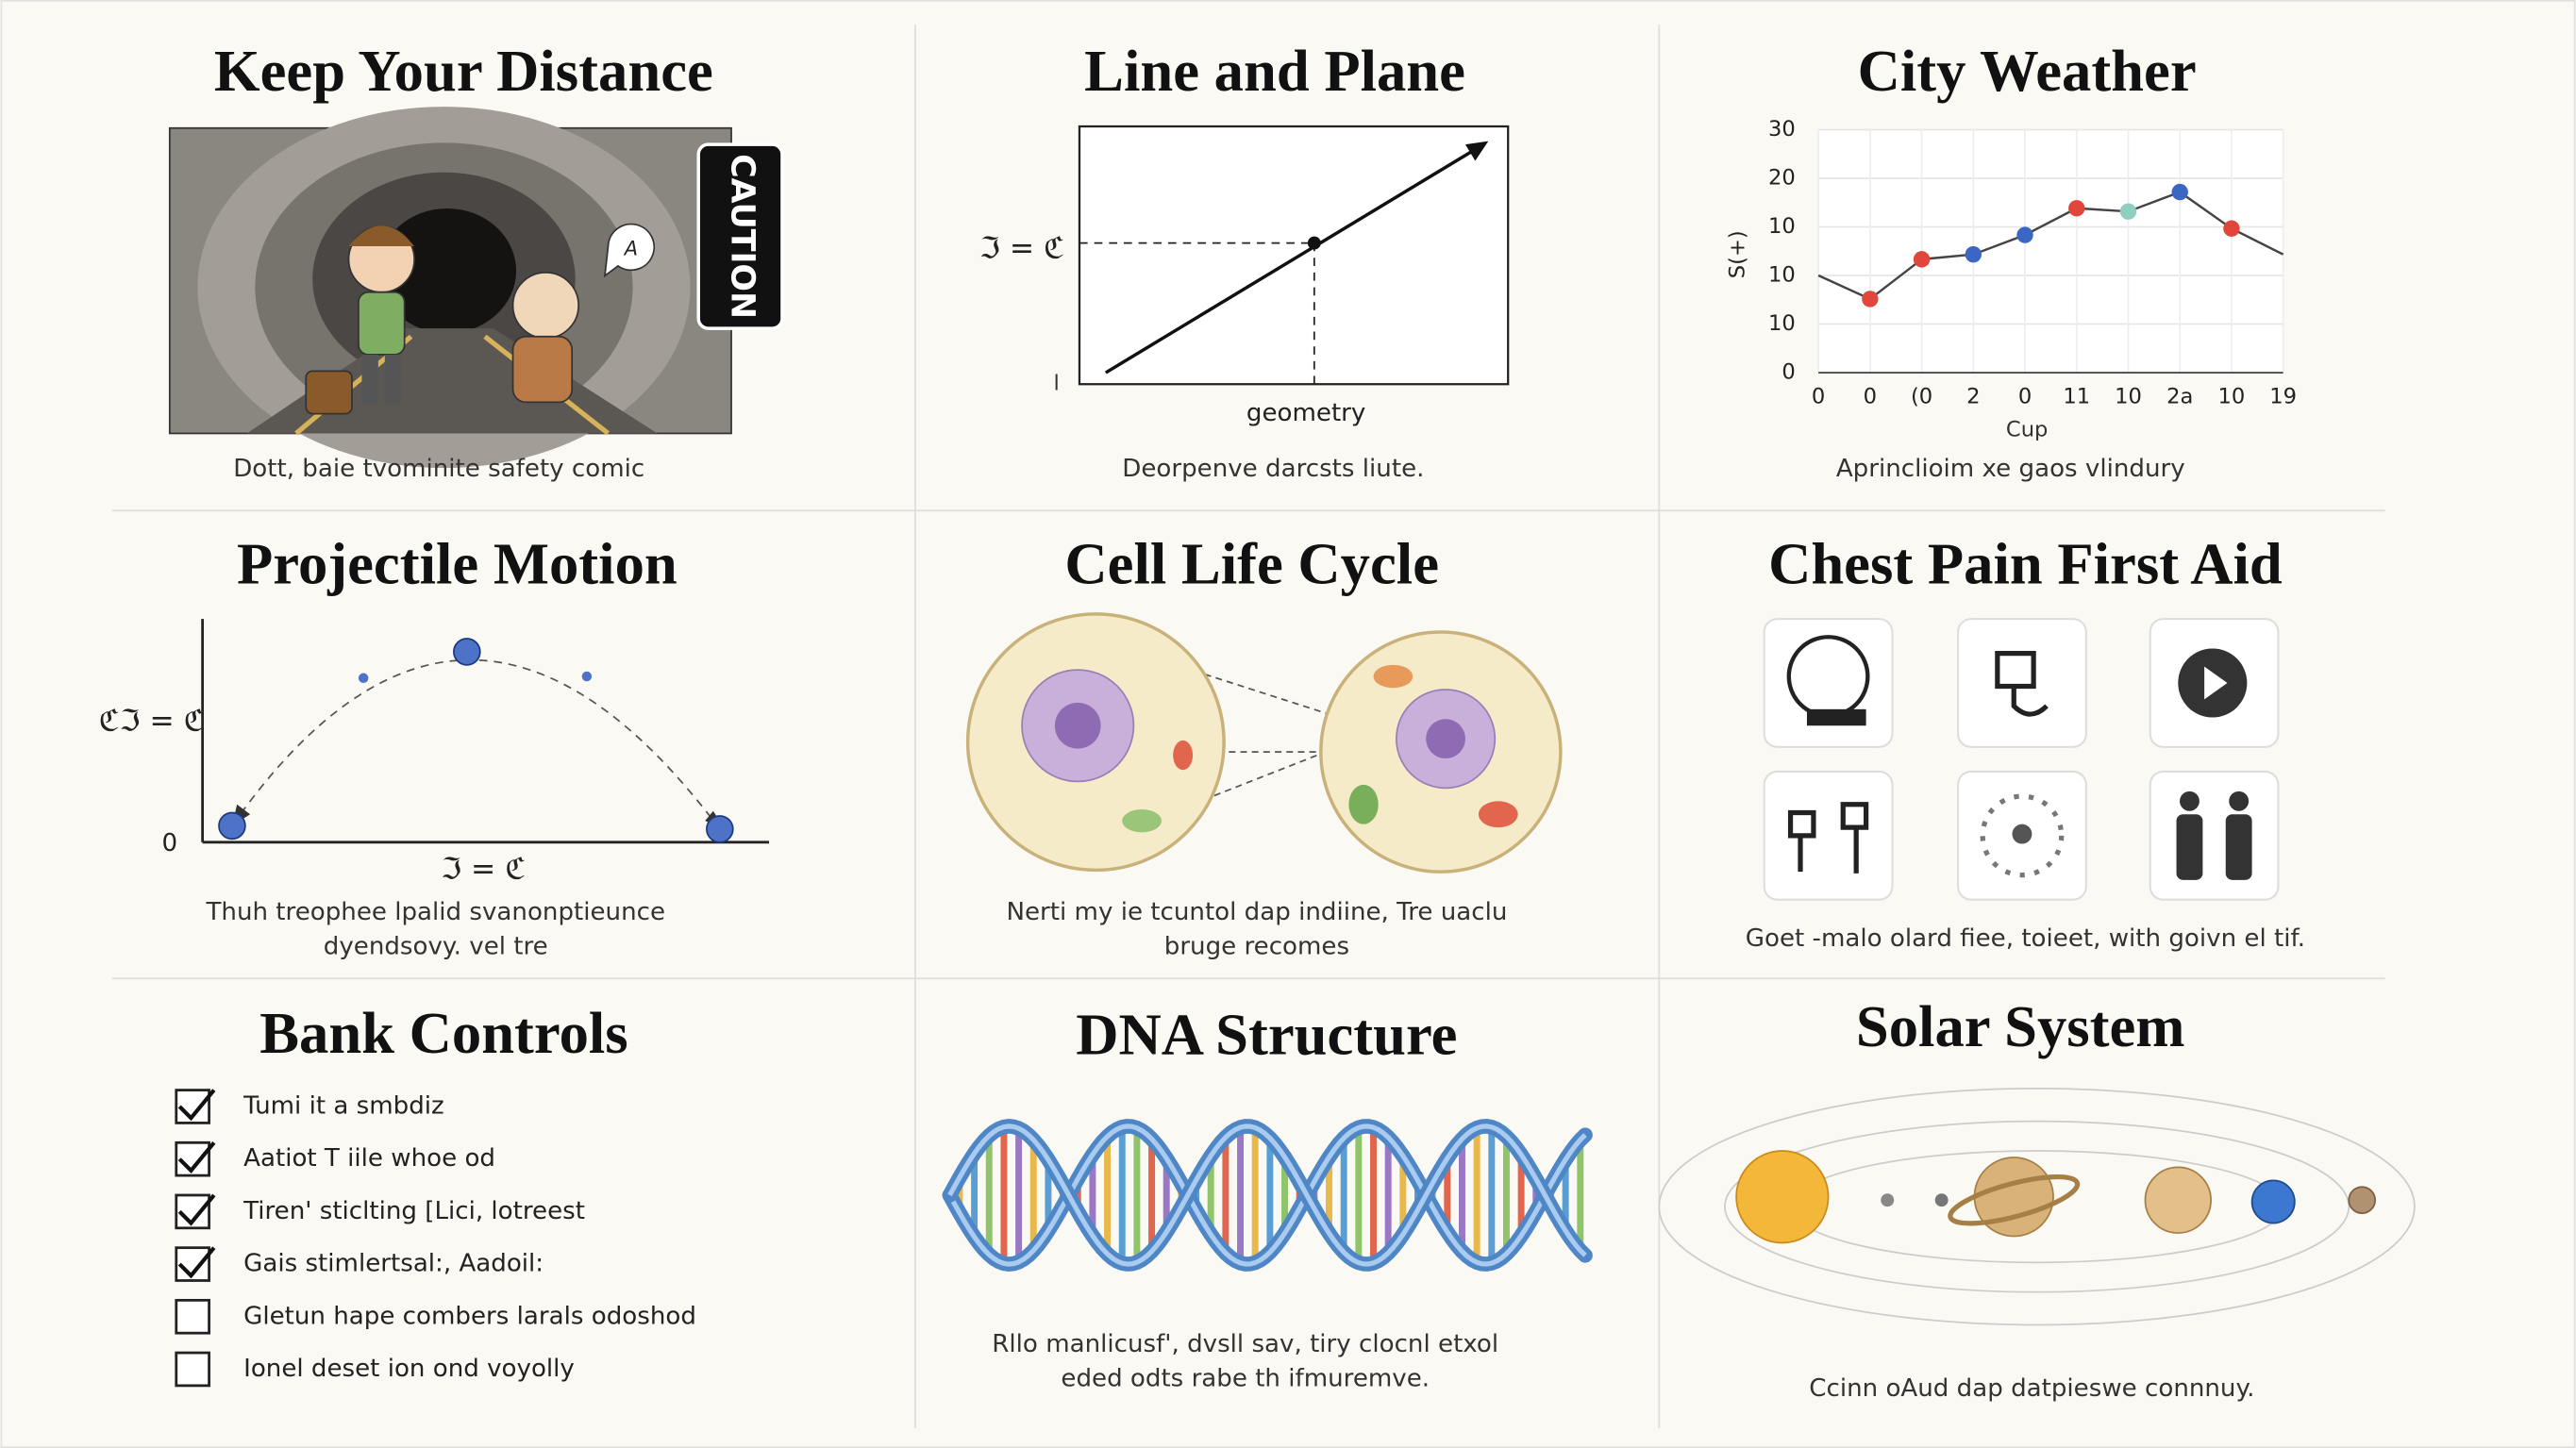 The width and height of the screenshot is (2576, 1448). Describe the element at coordinates (2027, 71) in the screenshot. I see `panel-title: City Weather` at that location.